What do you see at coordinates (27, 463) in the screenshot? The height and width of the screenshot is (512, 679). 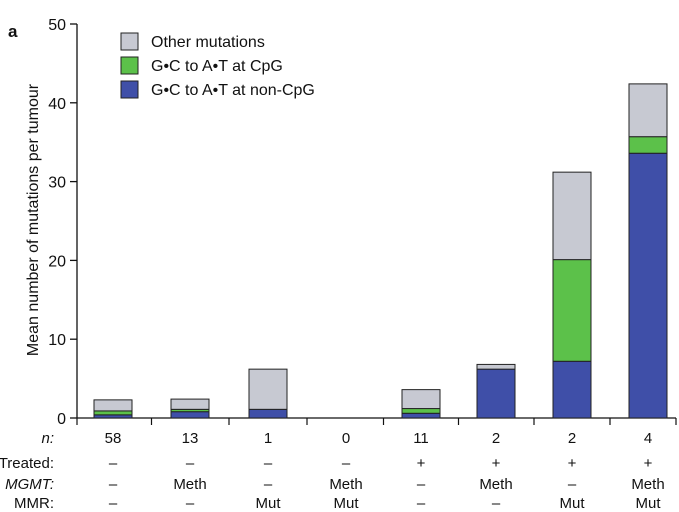 I see `row-label: Treated:` at bounding box center [27, 463].